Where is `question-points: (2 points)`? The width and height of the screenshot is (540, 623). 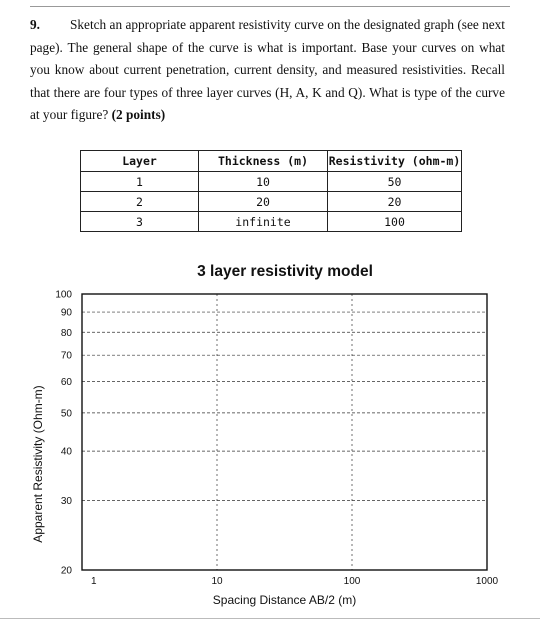
question-points: (2 points) is located at coordinates (138, 114).